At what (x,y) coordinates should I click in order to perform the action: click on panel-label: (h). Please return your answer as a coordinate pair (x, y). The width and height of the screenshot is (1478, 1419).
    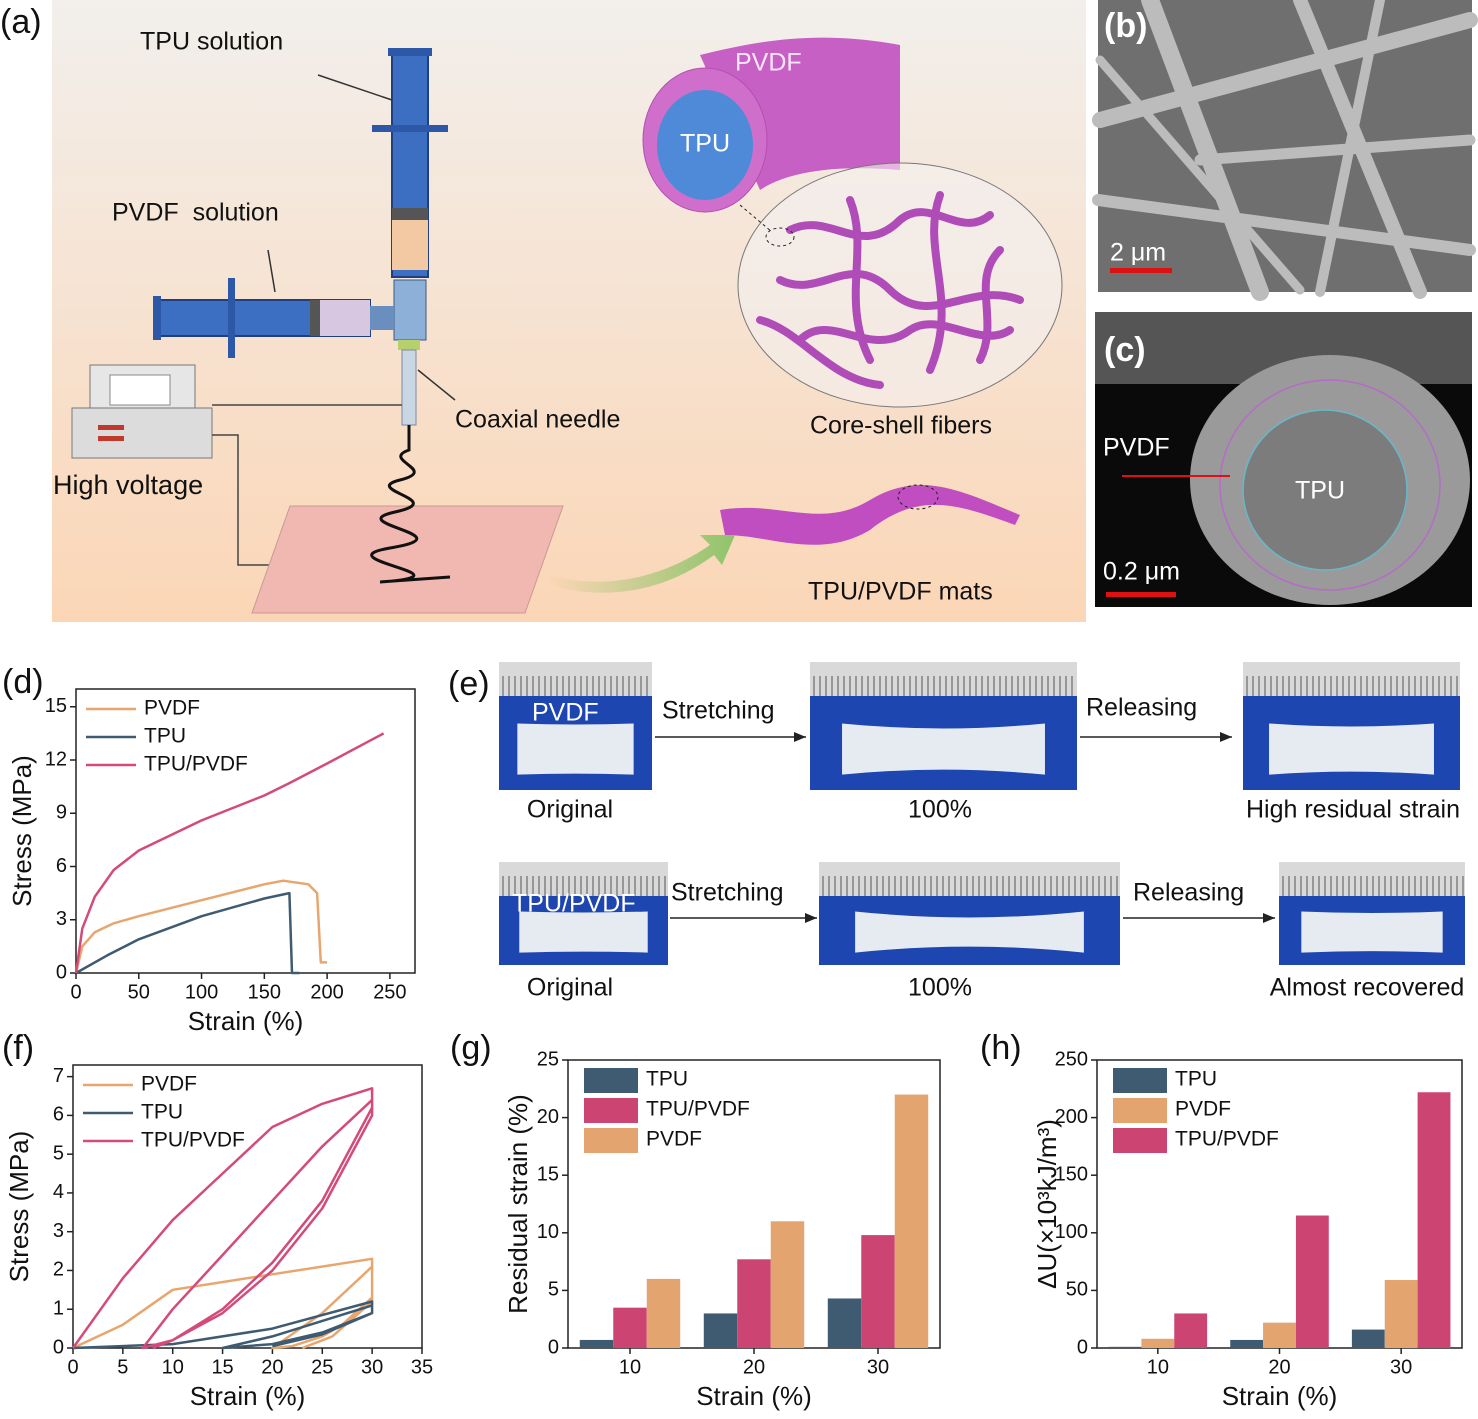
    Looking at the image, I should click on (1001, 1048).